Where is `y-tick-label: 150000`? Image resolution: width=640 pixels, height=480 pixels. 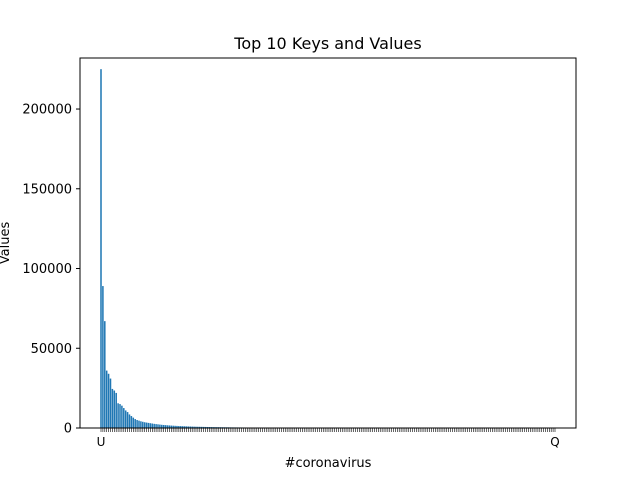
y-tick-label: 150000 is located at coordinates (47, 189).